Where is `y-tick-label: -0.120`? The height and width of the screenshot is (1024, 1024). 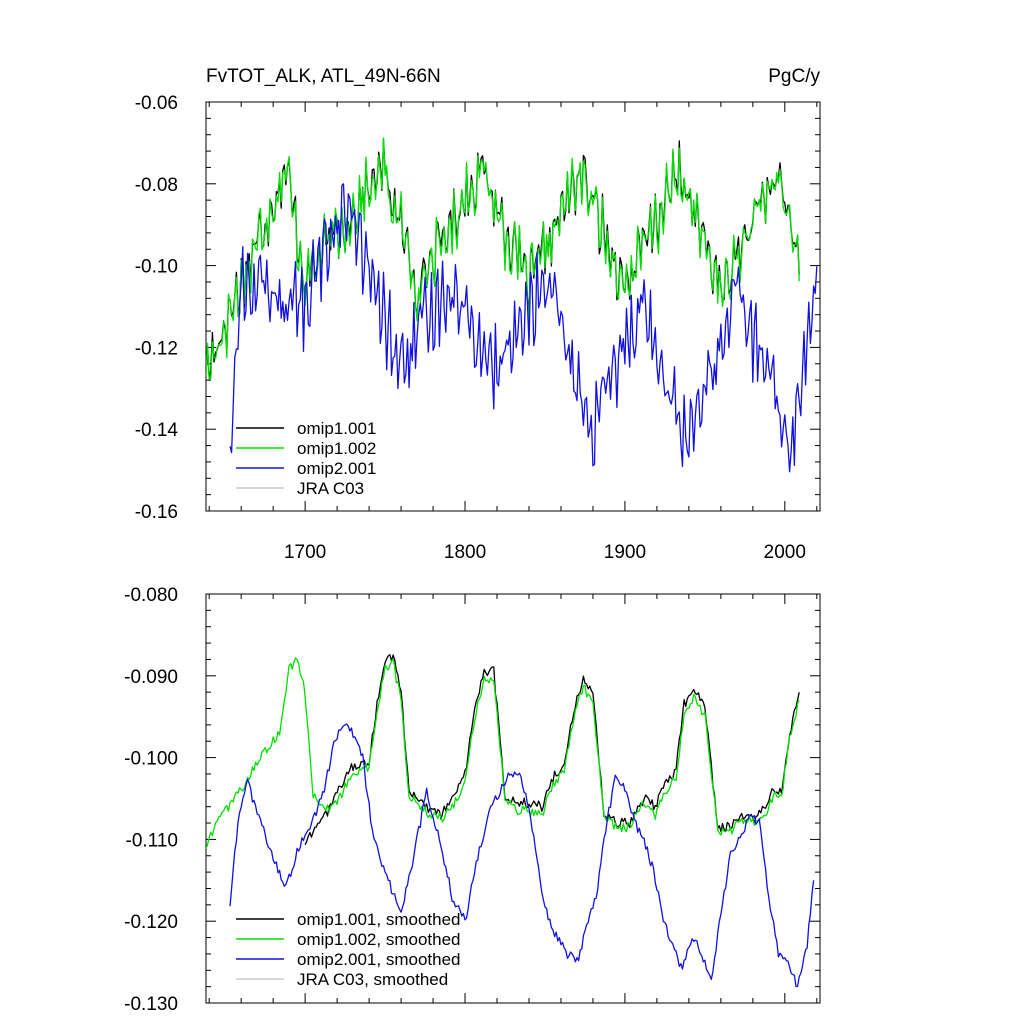
y-tick-label: -0.120 is located at coordinates (151, 922).